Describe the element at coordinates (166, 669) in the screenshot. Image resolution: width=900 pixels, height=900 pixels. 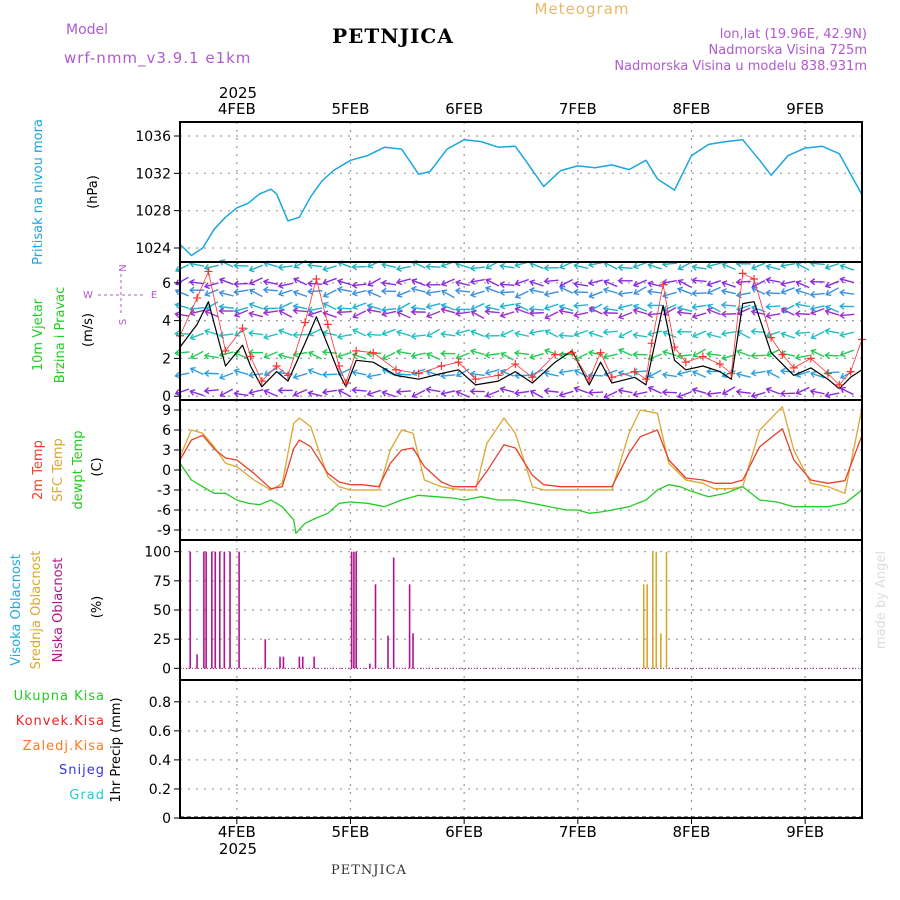
I see `cloud-ytick-label: 0` at that location.